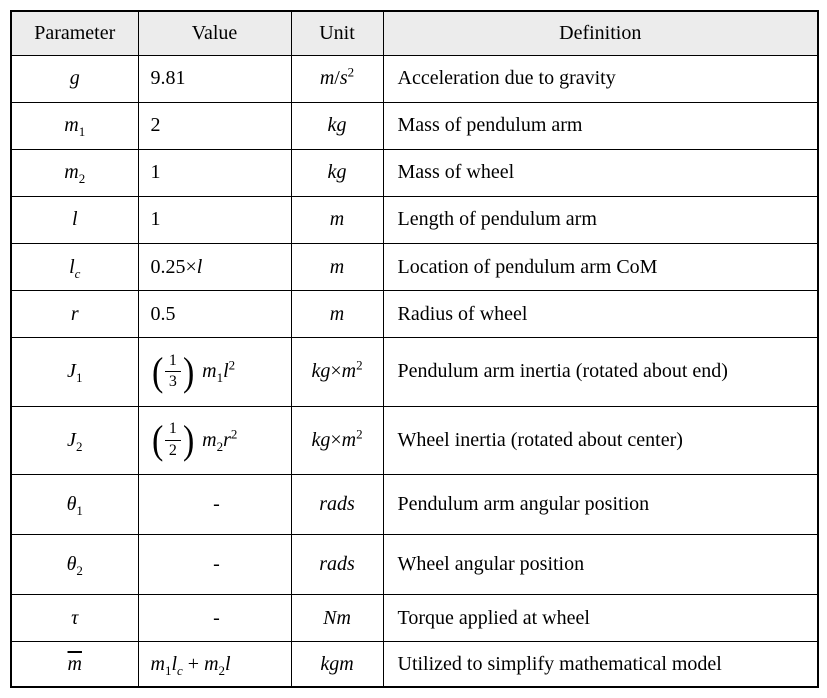 The height and width of the screenshot is (698, 827). I want to click on definition-cell: Pendulum arm inertia (rotated about end), so click(600, 372).